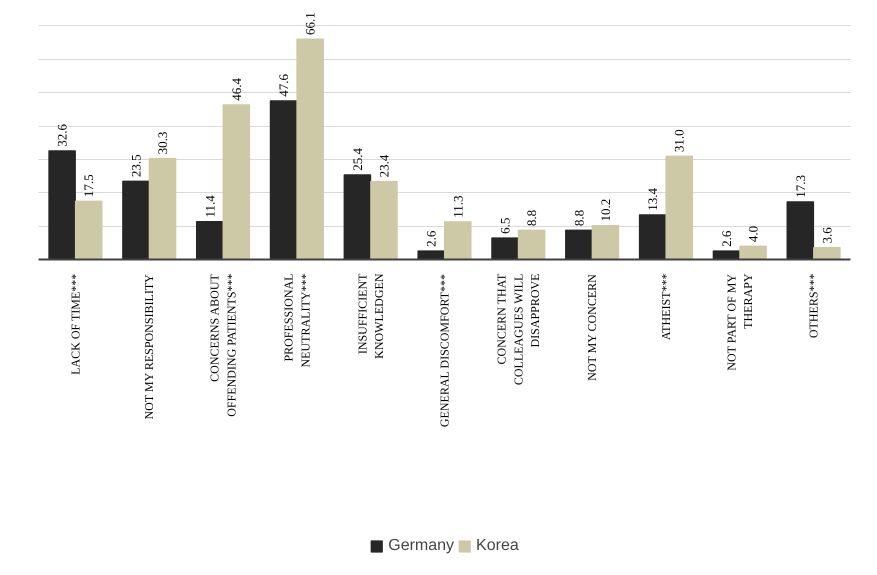 The width and height of the screenshot is (877, 575). I want to click on data-label: 13.4, so click(652, 199).